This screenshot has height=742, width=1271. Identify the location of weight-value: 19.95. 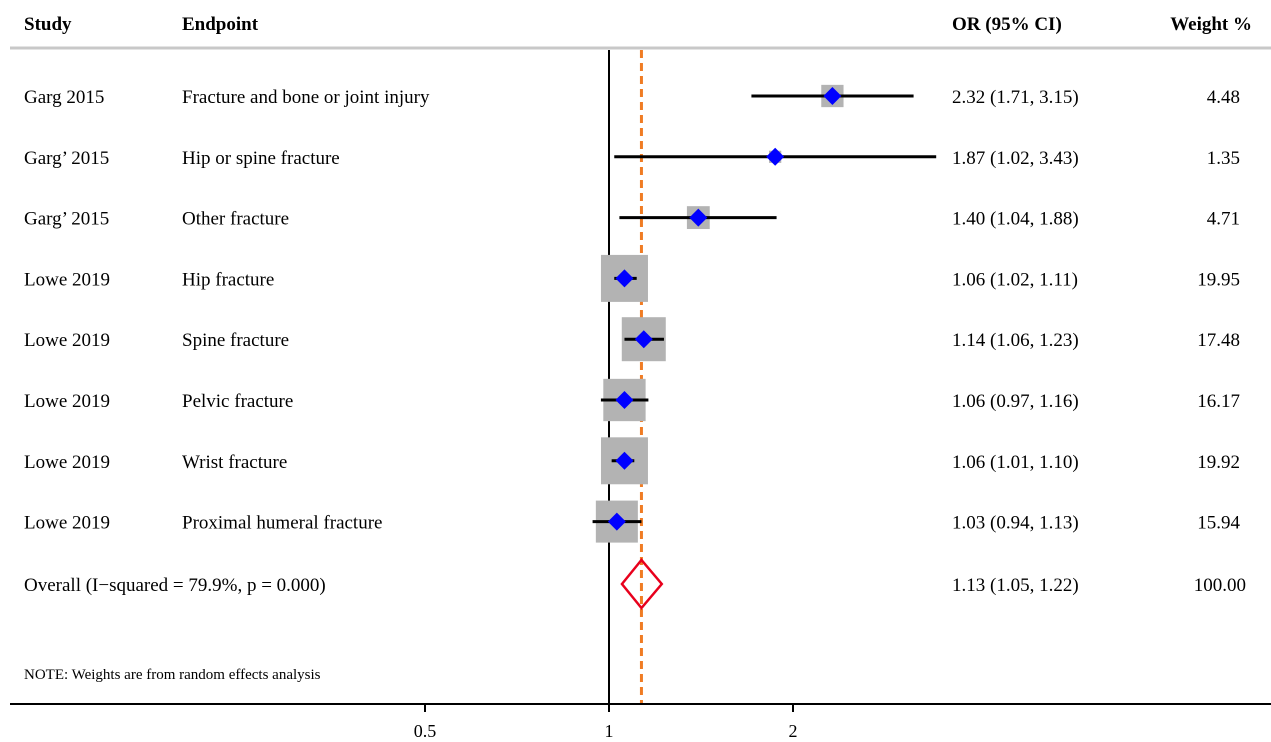
(1218, 279).